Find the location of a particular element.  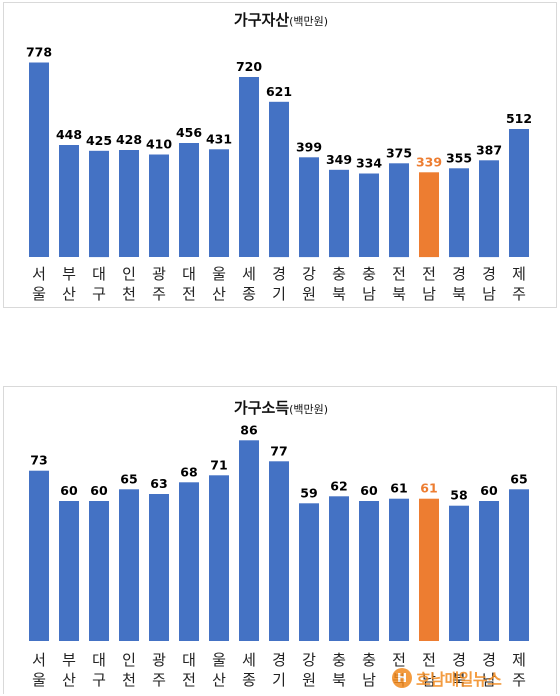

asset-category-label-17-a: 제 is located at coordinates (519, 274).